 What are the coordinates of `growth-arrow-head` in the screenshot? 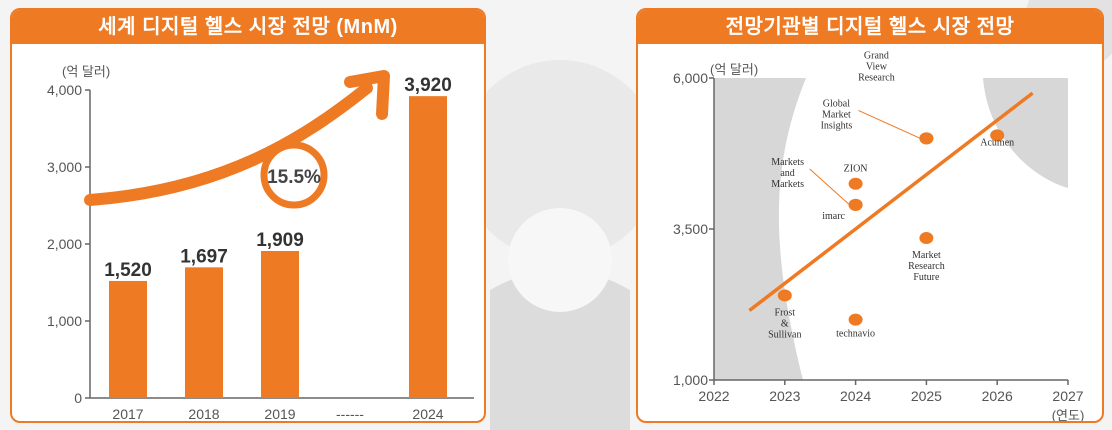 It's located at (367, 95).